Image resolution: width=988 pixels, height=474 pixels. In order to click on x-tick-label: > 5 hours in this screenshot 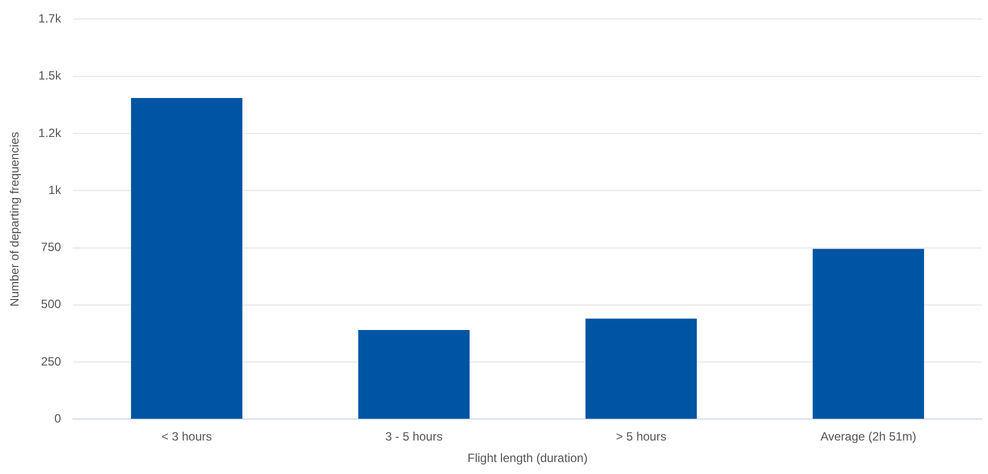, I will do `click(641, 437)`.